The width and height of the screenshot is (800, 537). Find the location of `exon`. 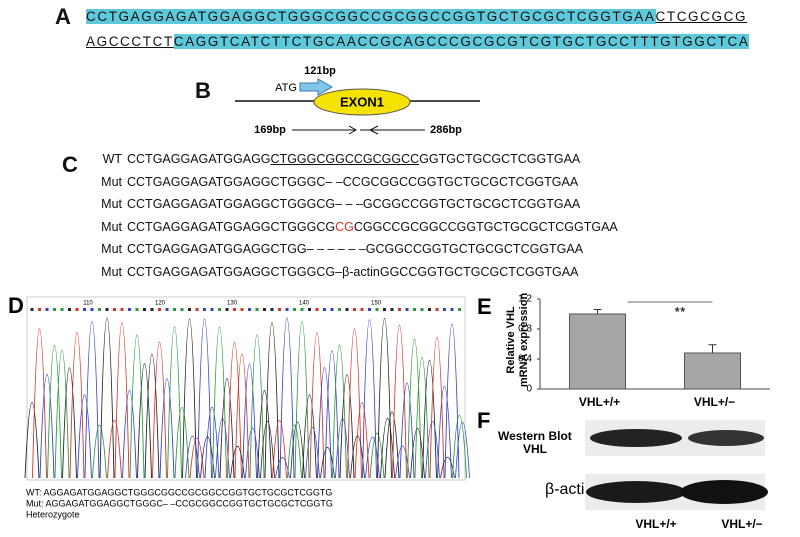

exon is located at coordinates (362, 102).